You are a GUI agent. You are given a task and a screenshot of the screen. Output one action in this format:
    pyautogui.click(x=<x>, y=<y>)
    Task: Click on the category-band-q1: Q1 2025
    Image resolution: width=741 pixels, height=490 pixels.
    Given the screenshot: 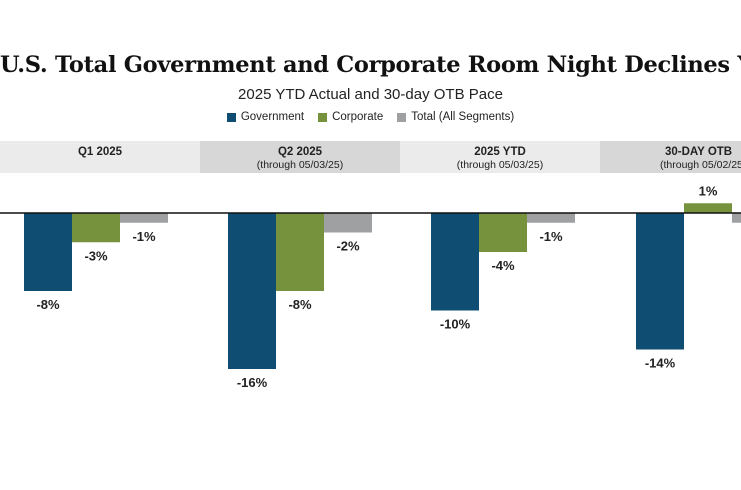 What is the action you would take?
    pyautogui.click(x=100, y=157)
    